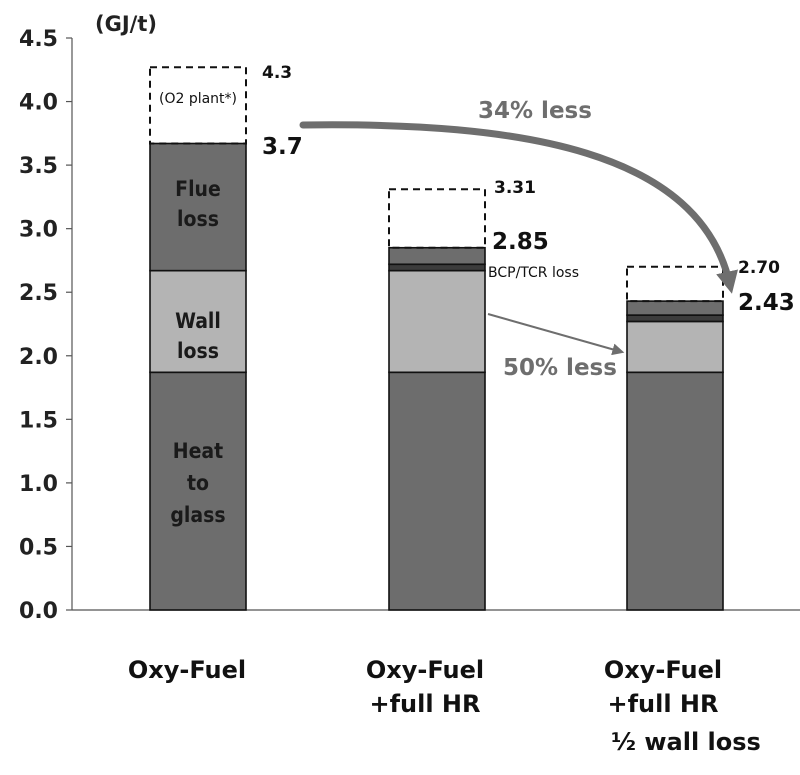 Image resolution: width=800 pixels, height=775 pixels. I want to click on svg-text: to, so click(198, 483).